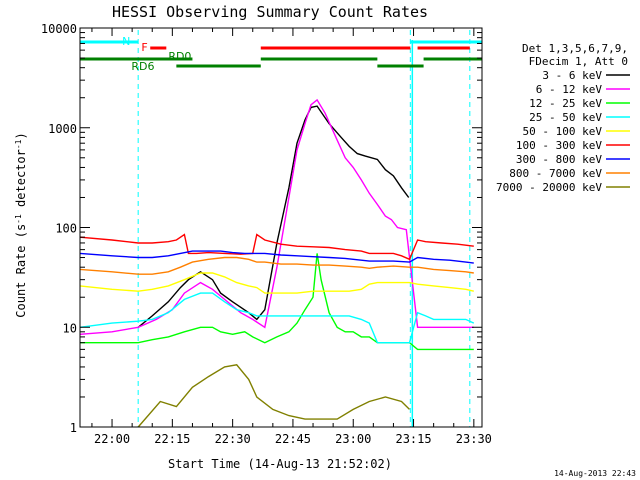 The width and height of the screenshot is (640, 480). Describe the element at coordinates (353, 439) in the screenshot. I see `x-tick-label-4: 23:00` at that location.